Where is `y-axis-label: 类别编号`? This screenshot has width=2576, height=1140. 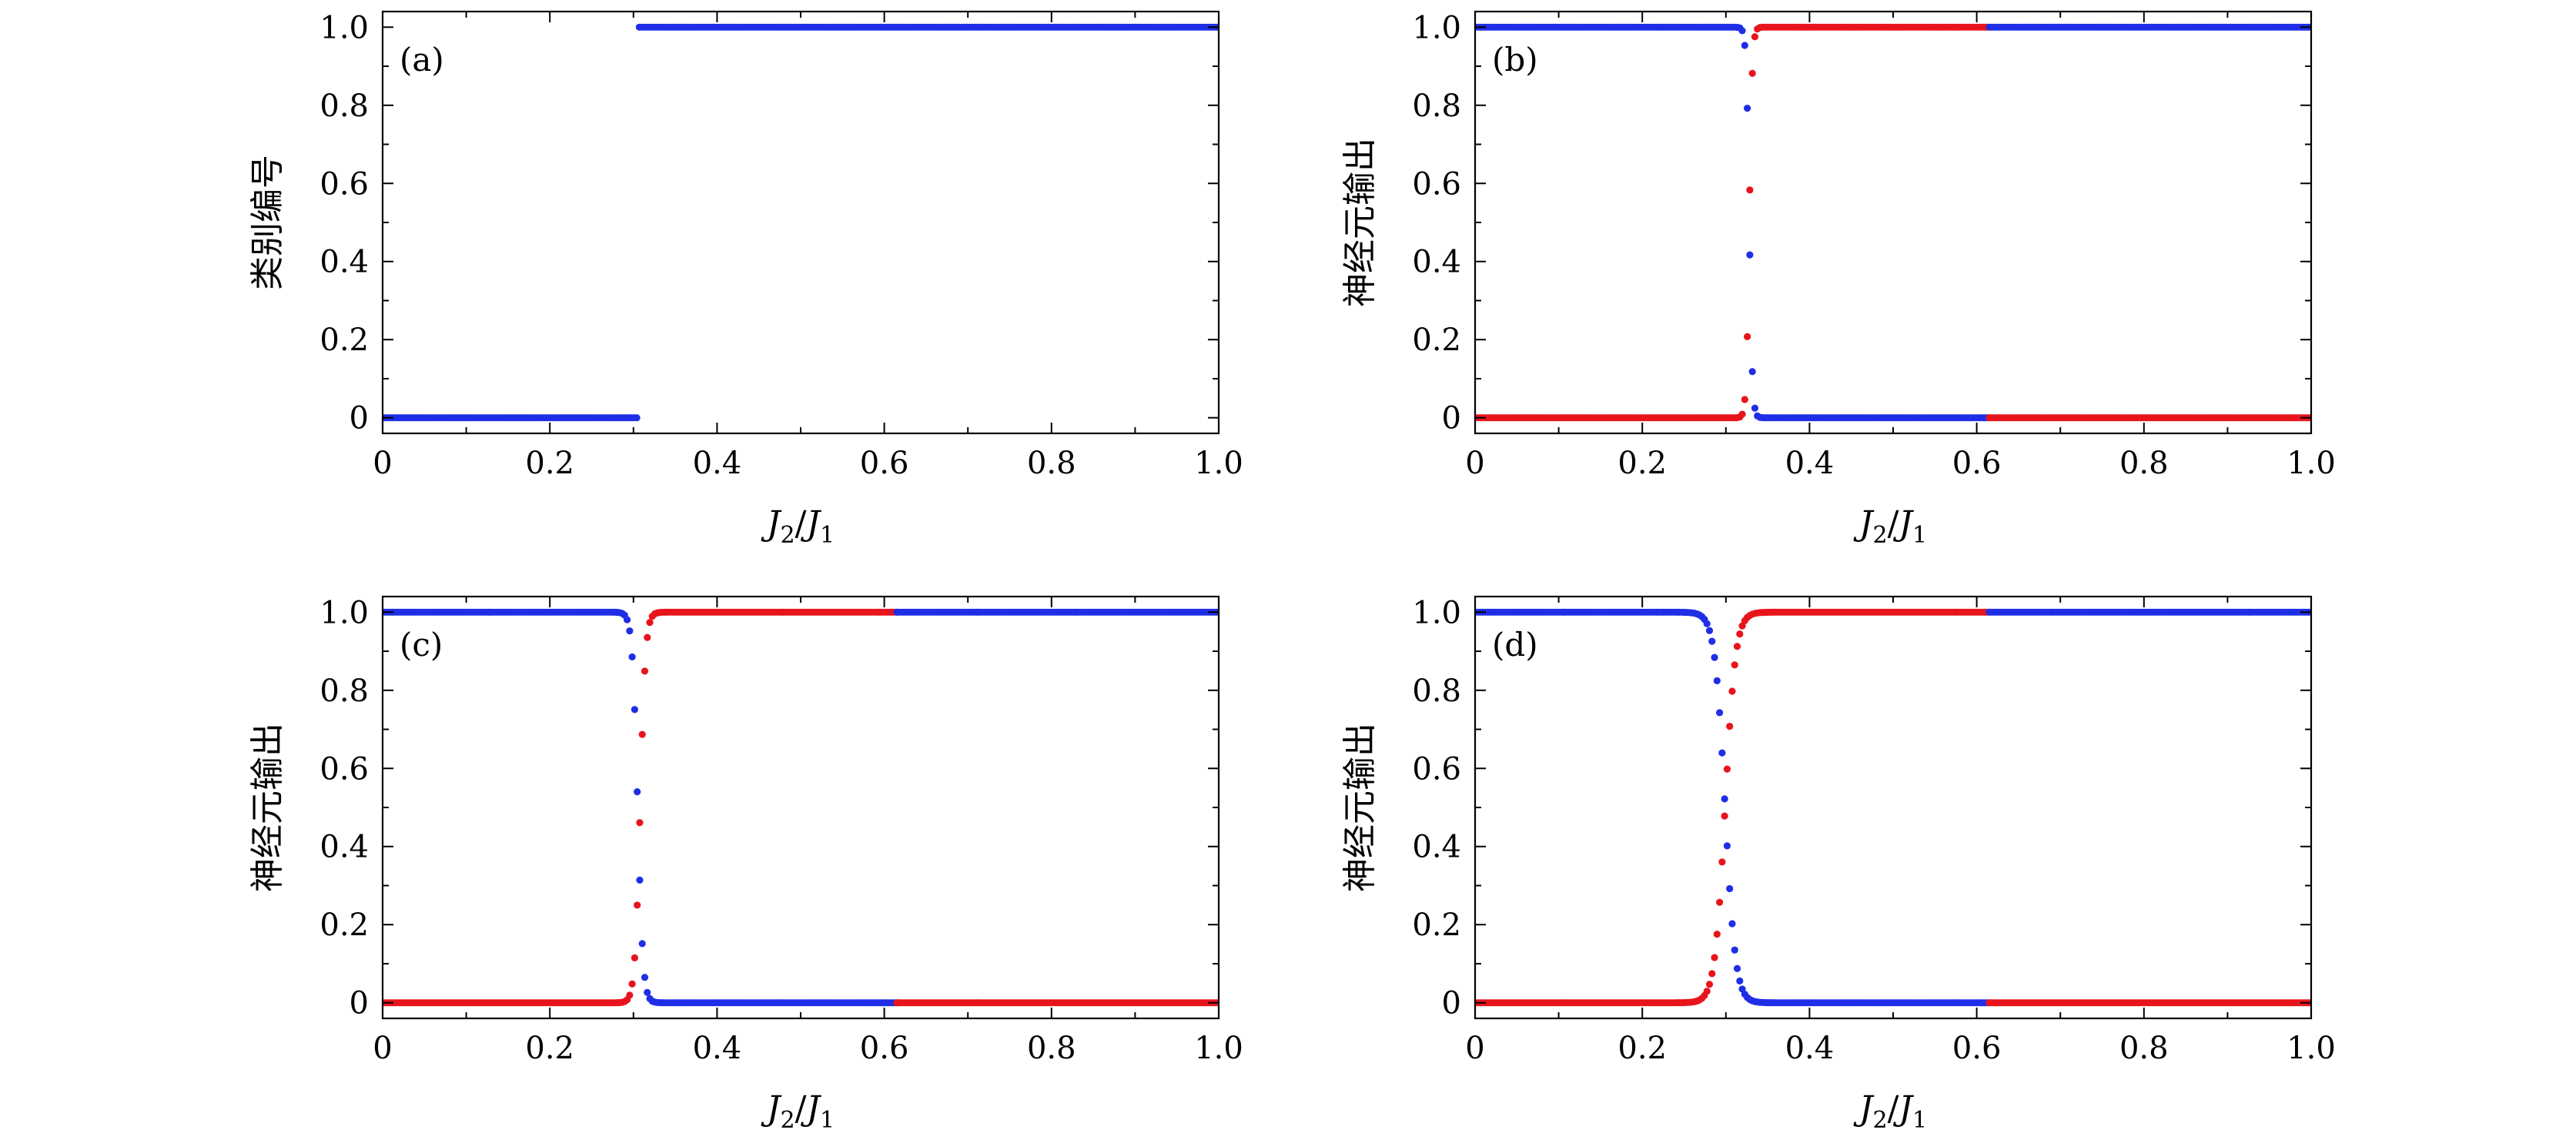
y-axis-label: 类别编号 is located at coordinates (267, 222).